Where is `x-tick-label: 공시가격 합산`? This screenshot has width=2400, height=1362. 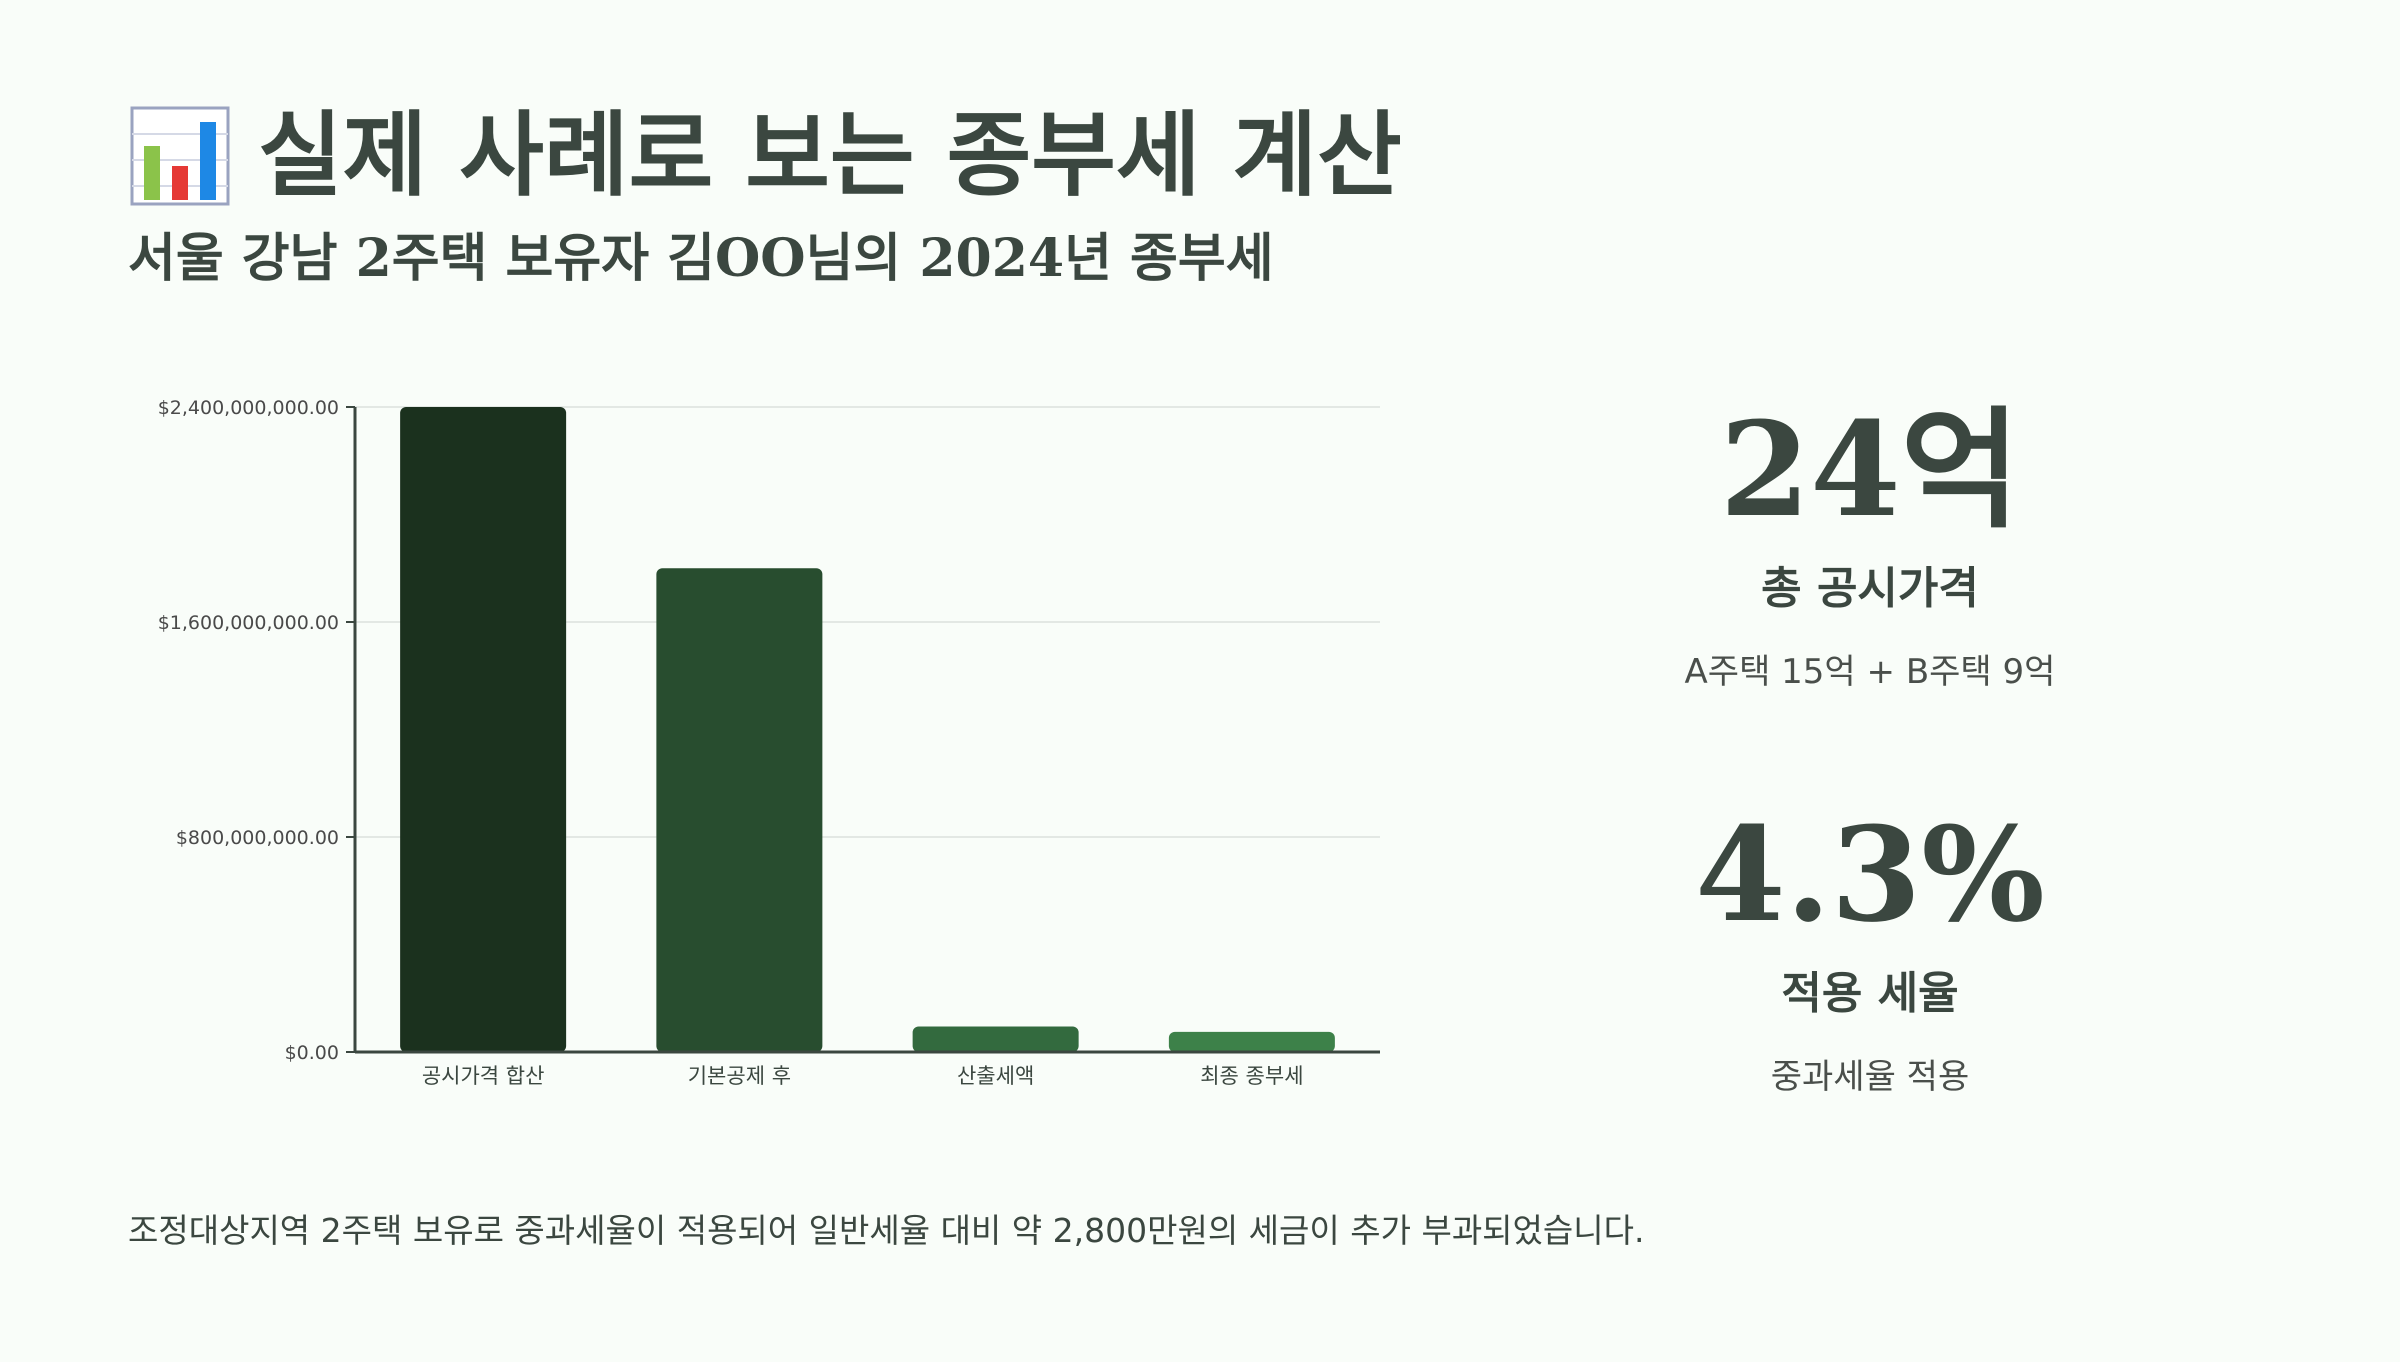
x-tick-label: 공시가격 합산 is located at coordinates (483, 1076).